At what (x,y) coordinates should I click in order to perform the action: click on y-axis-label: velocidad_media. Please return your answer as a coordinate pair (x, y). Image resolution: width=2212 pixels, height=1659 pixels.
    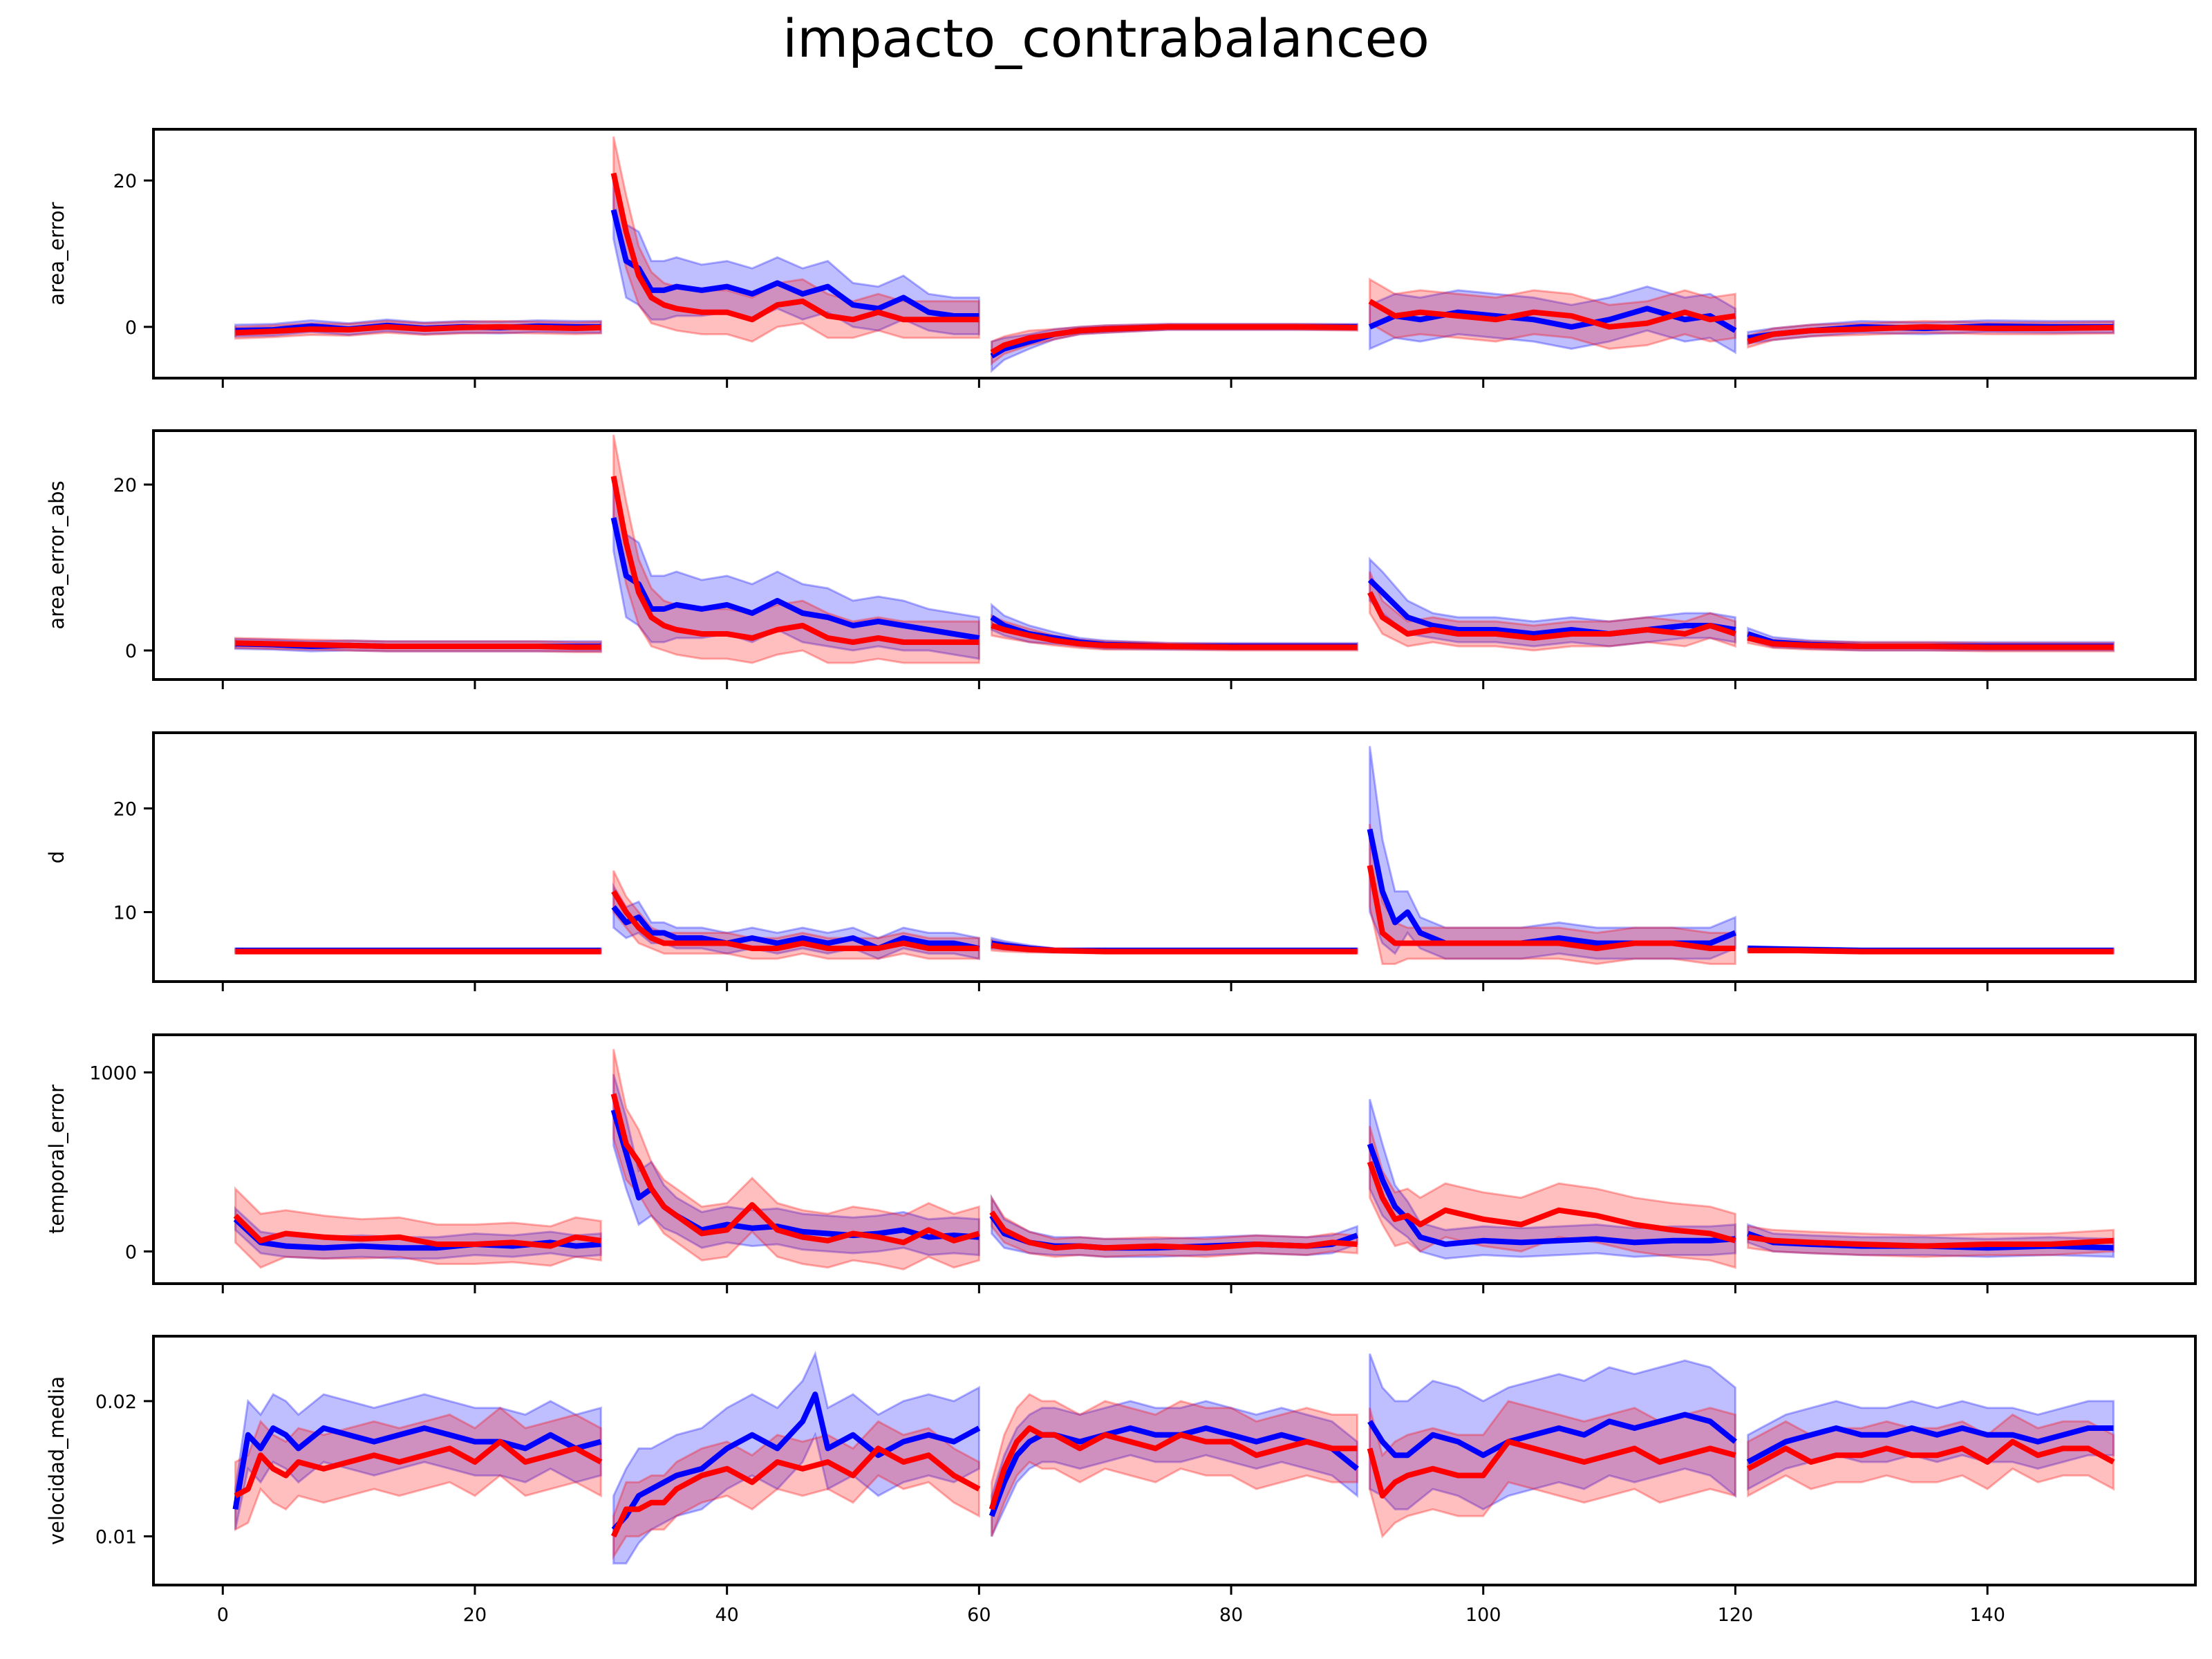
    Looking at the image, I should click on (56, 1460).